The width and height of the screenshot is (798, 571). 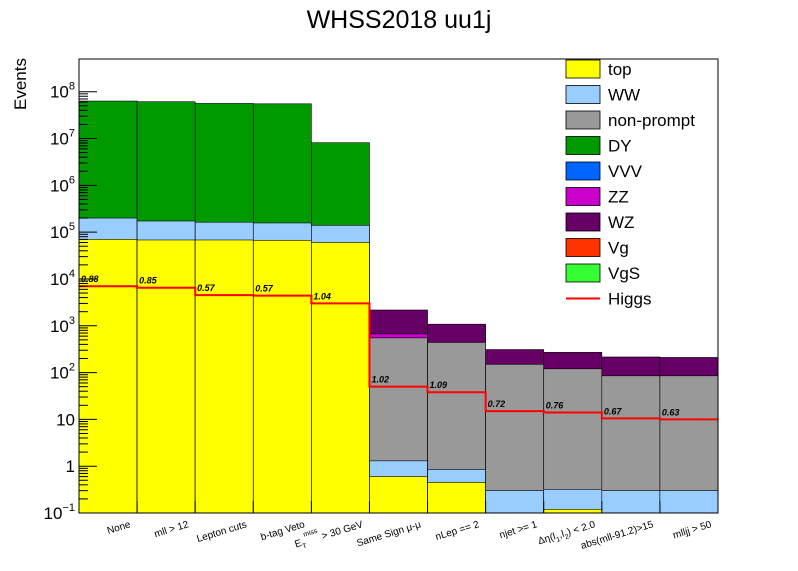 I want to click on y-tick-label: 10², so click(x=62, y=372).